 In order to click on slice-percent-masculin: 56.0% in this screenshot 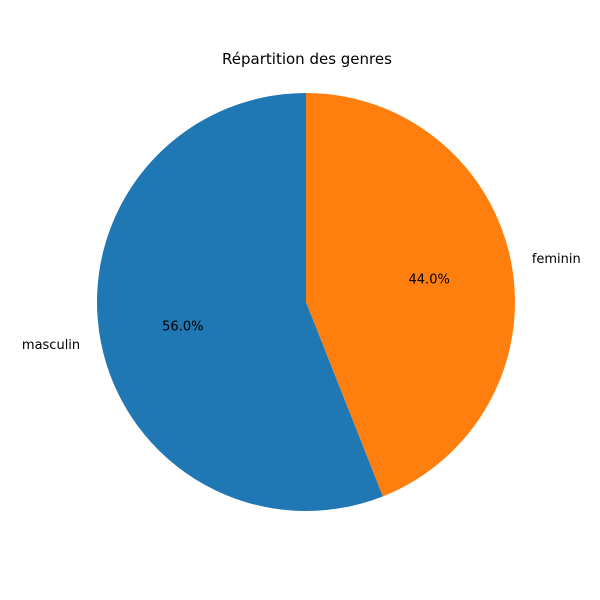, I will do `click(182, 326)`.